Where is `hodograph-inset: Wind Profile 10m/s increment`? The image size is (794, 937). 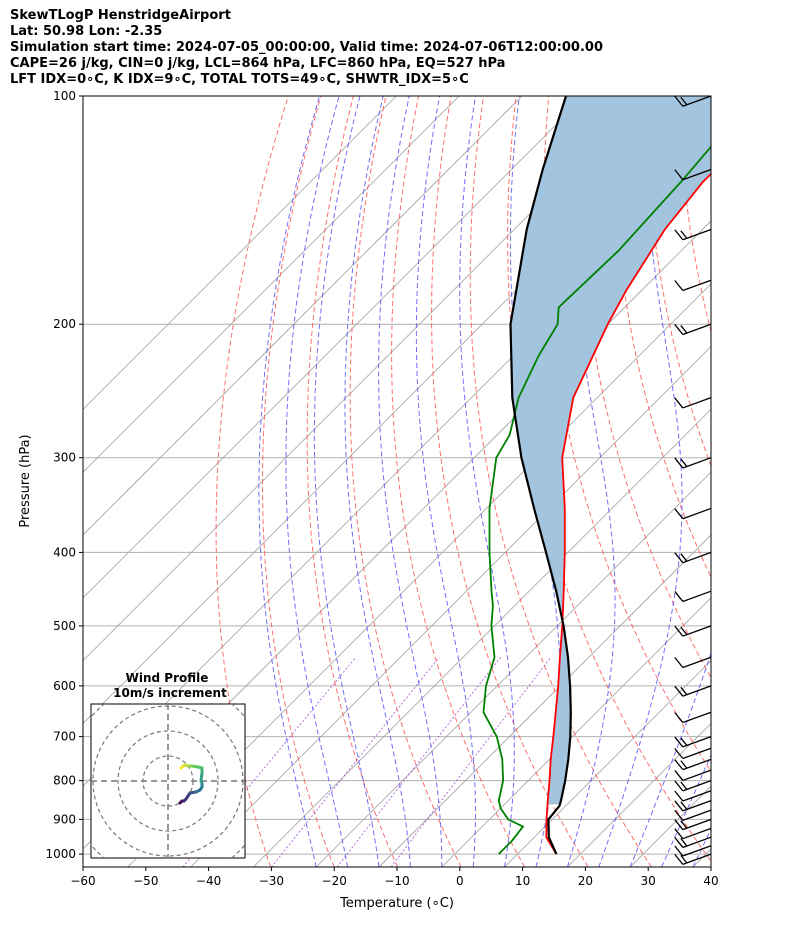
hodograph-inset: Wind Profile 10m/s increment is located at coordinates (168, 765).